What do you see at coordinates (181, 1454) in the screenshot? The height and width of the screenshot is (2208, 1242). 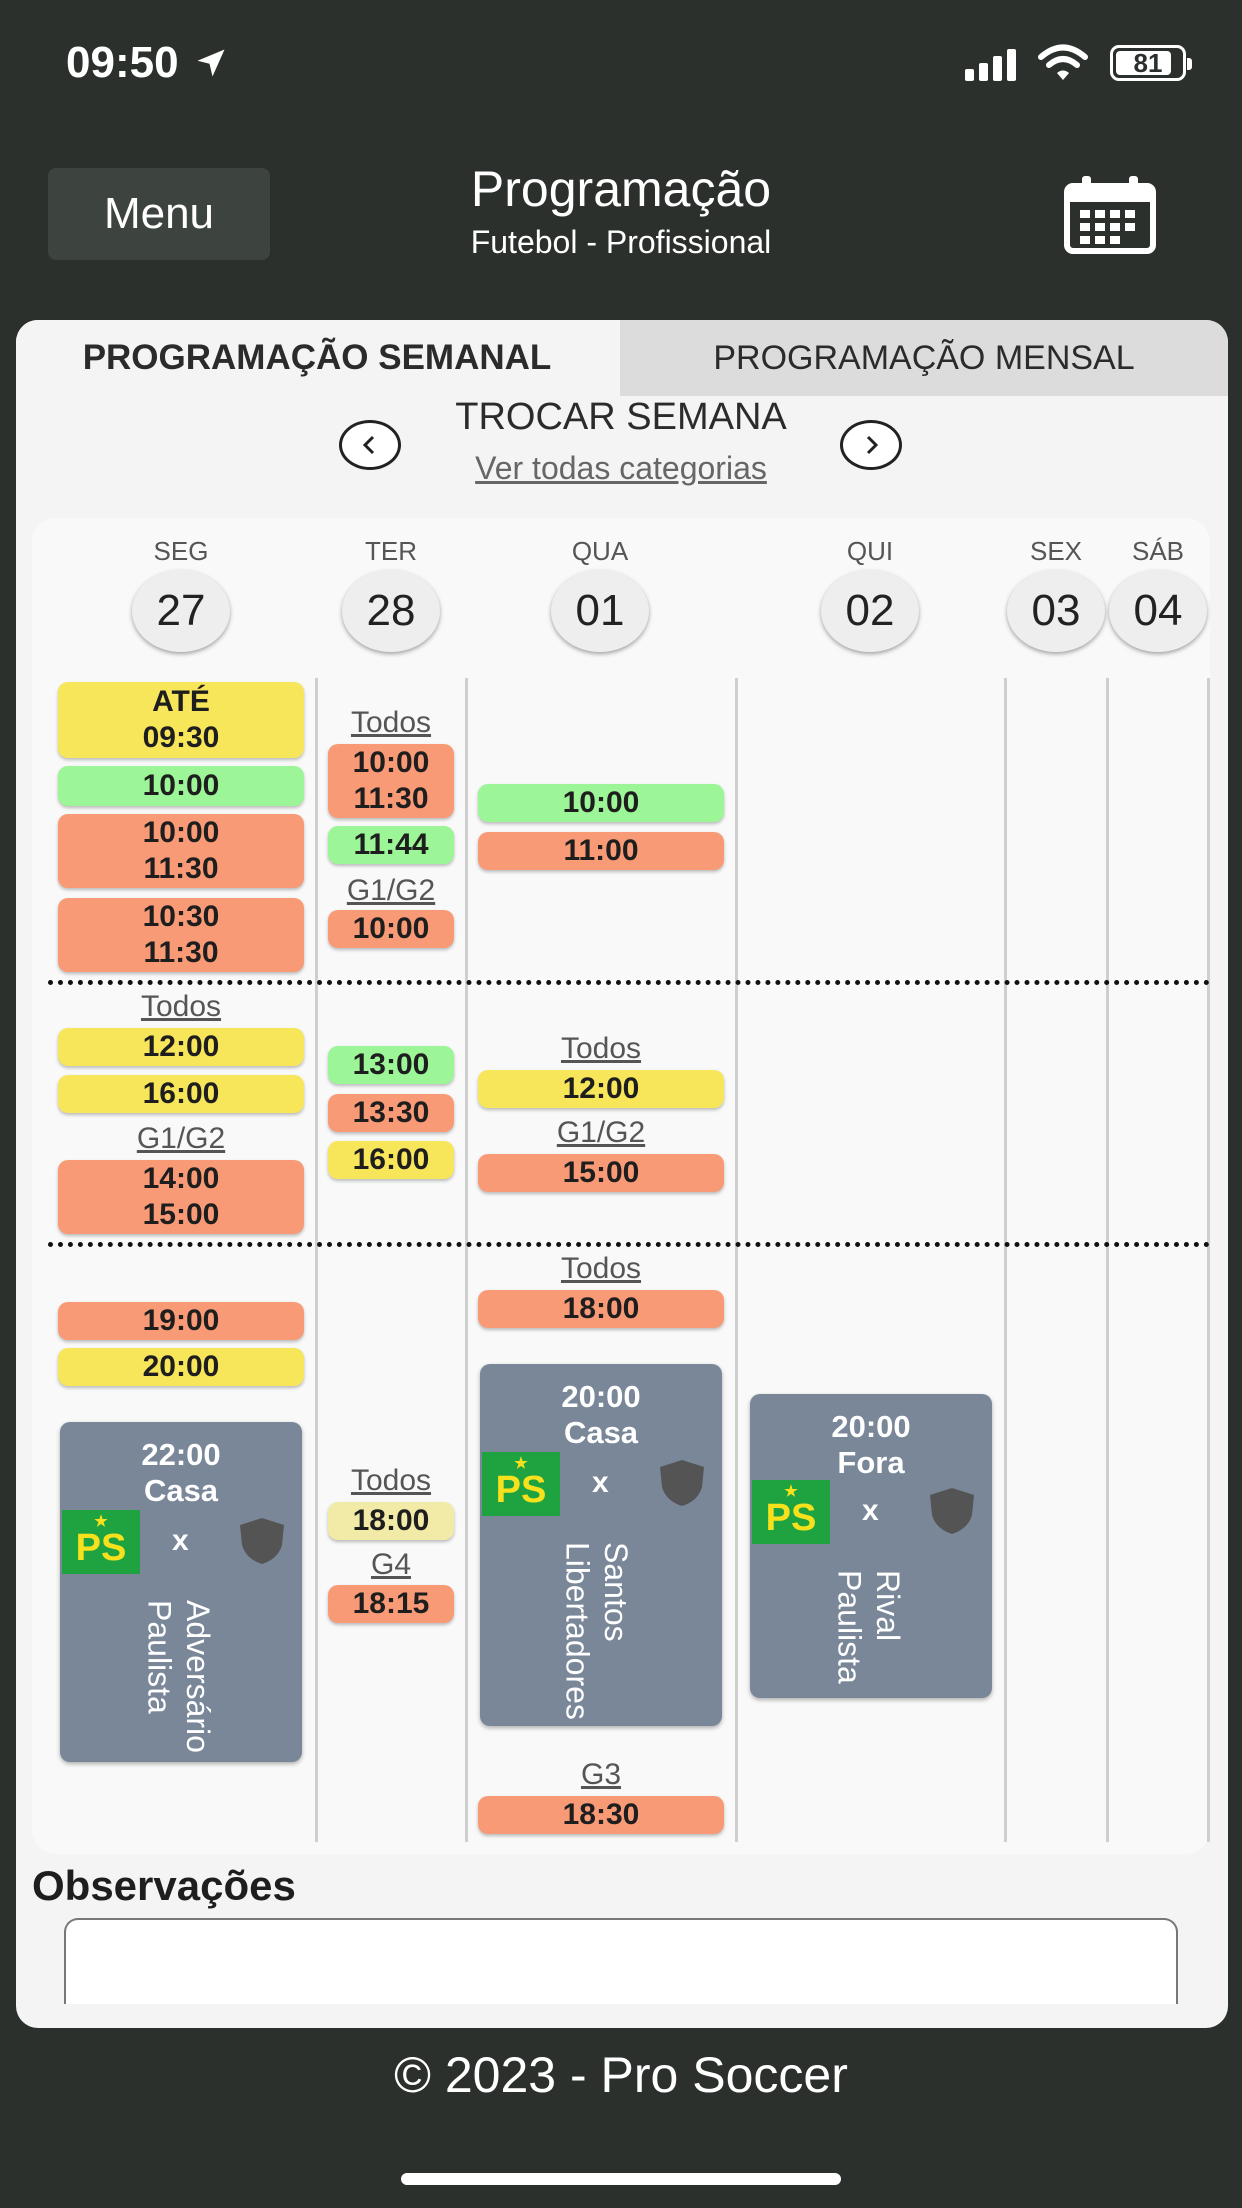 I see `match-time: 22:00` at bounding box center [181, 1454].